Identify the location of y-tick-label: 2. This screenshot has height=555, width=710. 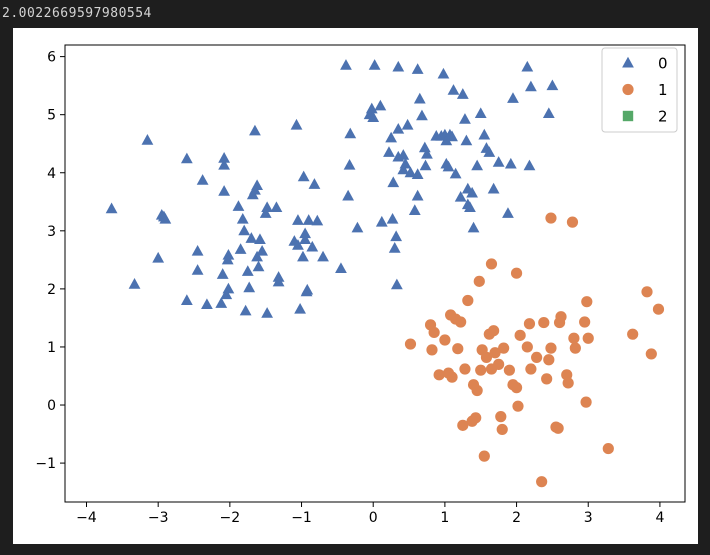
(51, 290).